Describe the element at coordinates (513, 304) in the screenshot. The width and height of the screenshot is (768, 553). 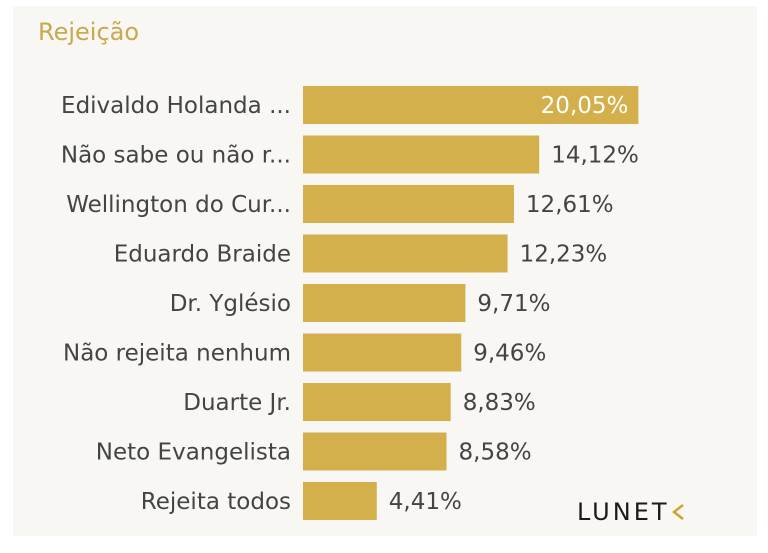
I see `data-label: 9,71%` at that location.